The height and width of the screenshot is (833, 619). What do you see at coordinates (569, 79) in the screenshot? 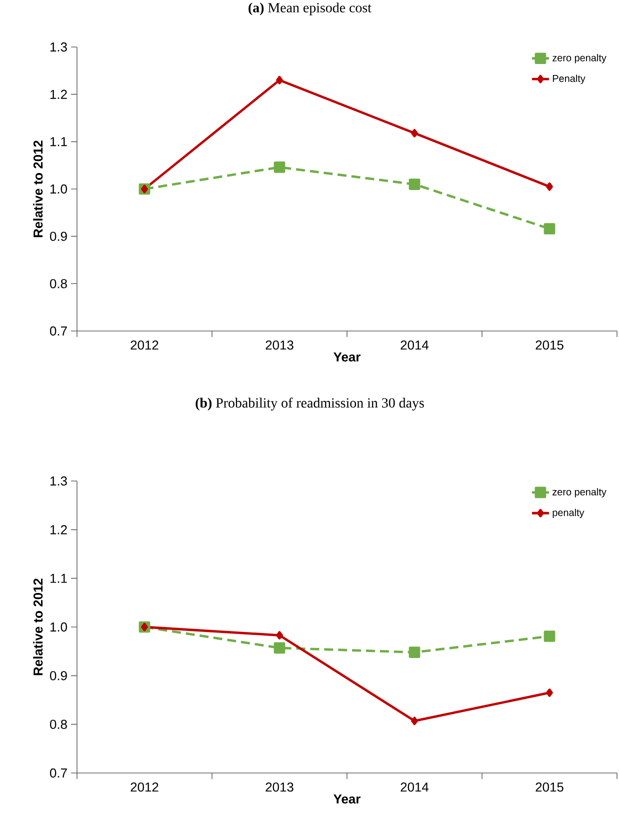
I see `legend-label: Penalty` at bounding box center [569, 79].